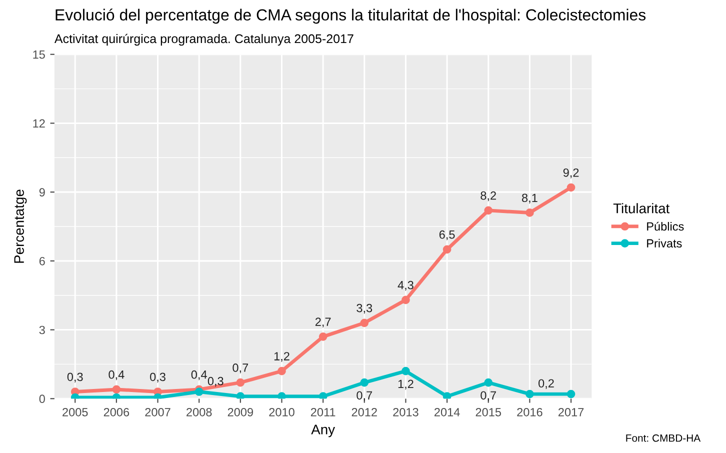  What do you see at coordinates (364, 412) in the screenshot?
I see `x-tick-label: 2012` at bounding box center [364, 412].